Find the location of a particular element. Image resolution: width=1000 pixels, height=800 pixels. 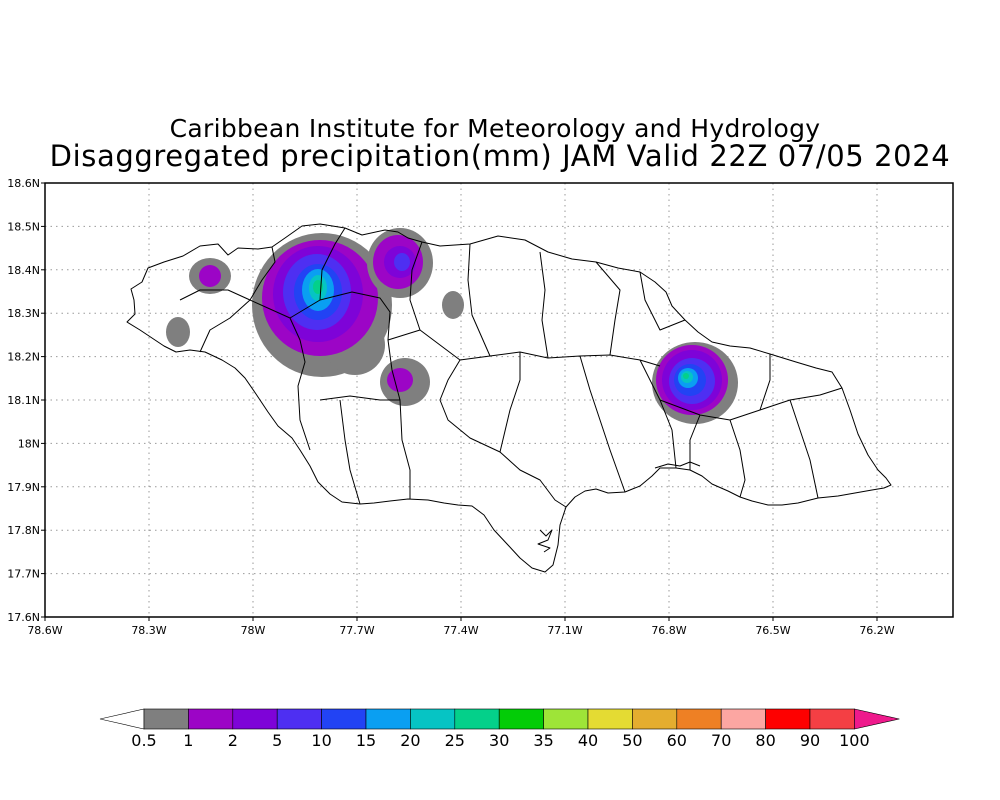

colorbar: 0.5 1 2 5 10 15 20 25 30 35 40 50 60 70 80 90 100 is located at coordinates (499, 729).